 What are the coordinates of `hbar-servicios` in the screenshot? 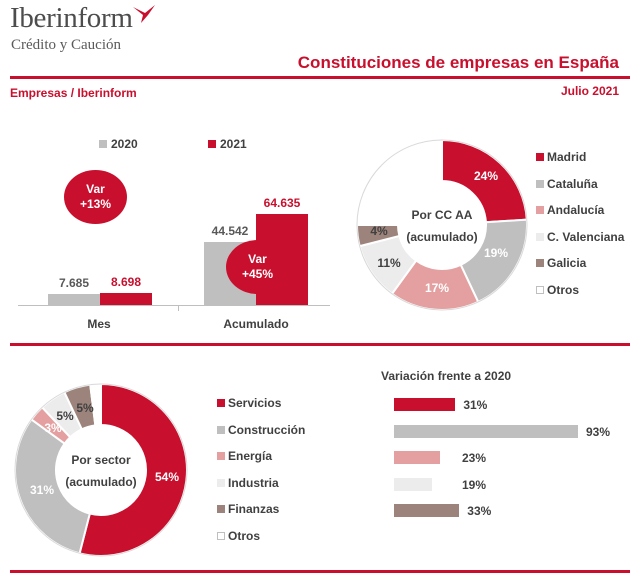 It's located at (425, 404).